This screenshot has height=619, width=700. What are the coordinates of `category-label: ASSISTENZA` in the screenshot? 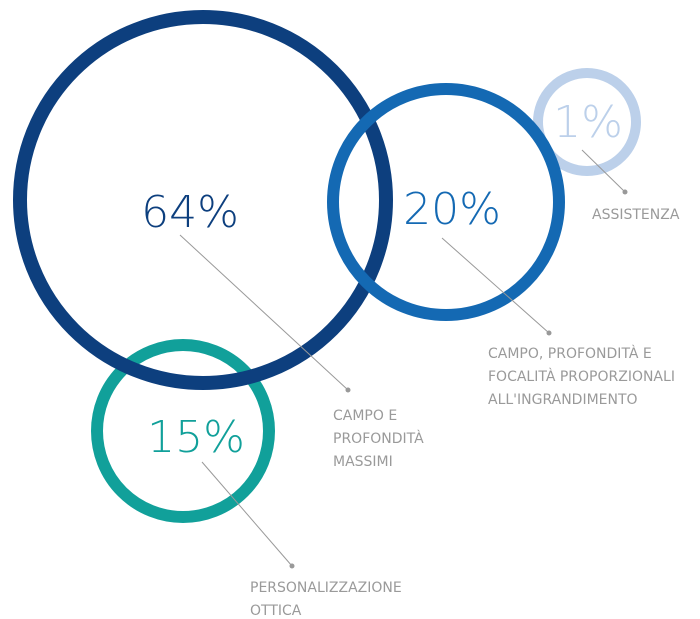 It's located at (636, 215).